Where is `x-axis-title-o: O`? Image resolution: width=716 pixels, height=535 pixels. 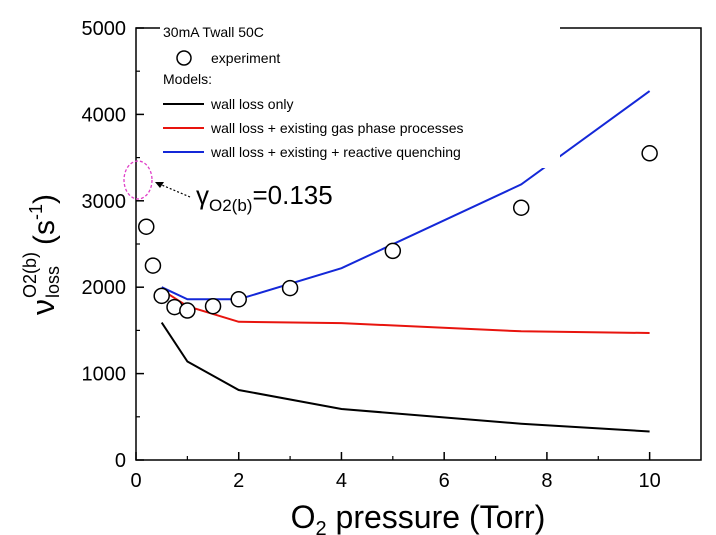
x-axis-title-o: O is located at coordinates (303, 517).